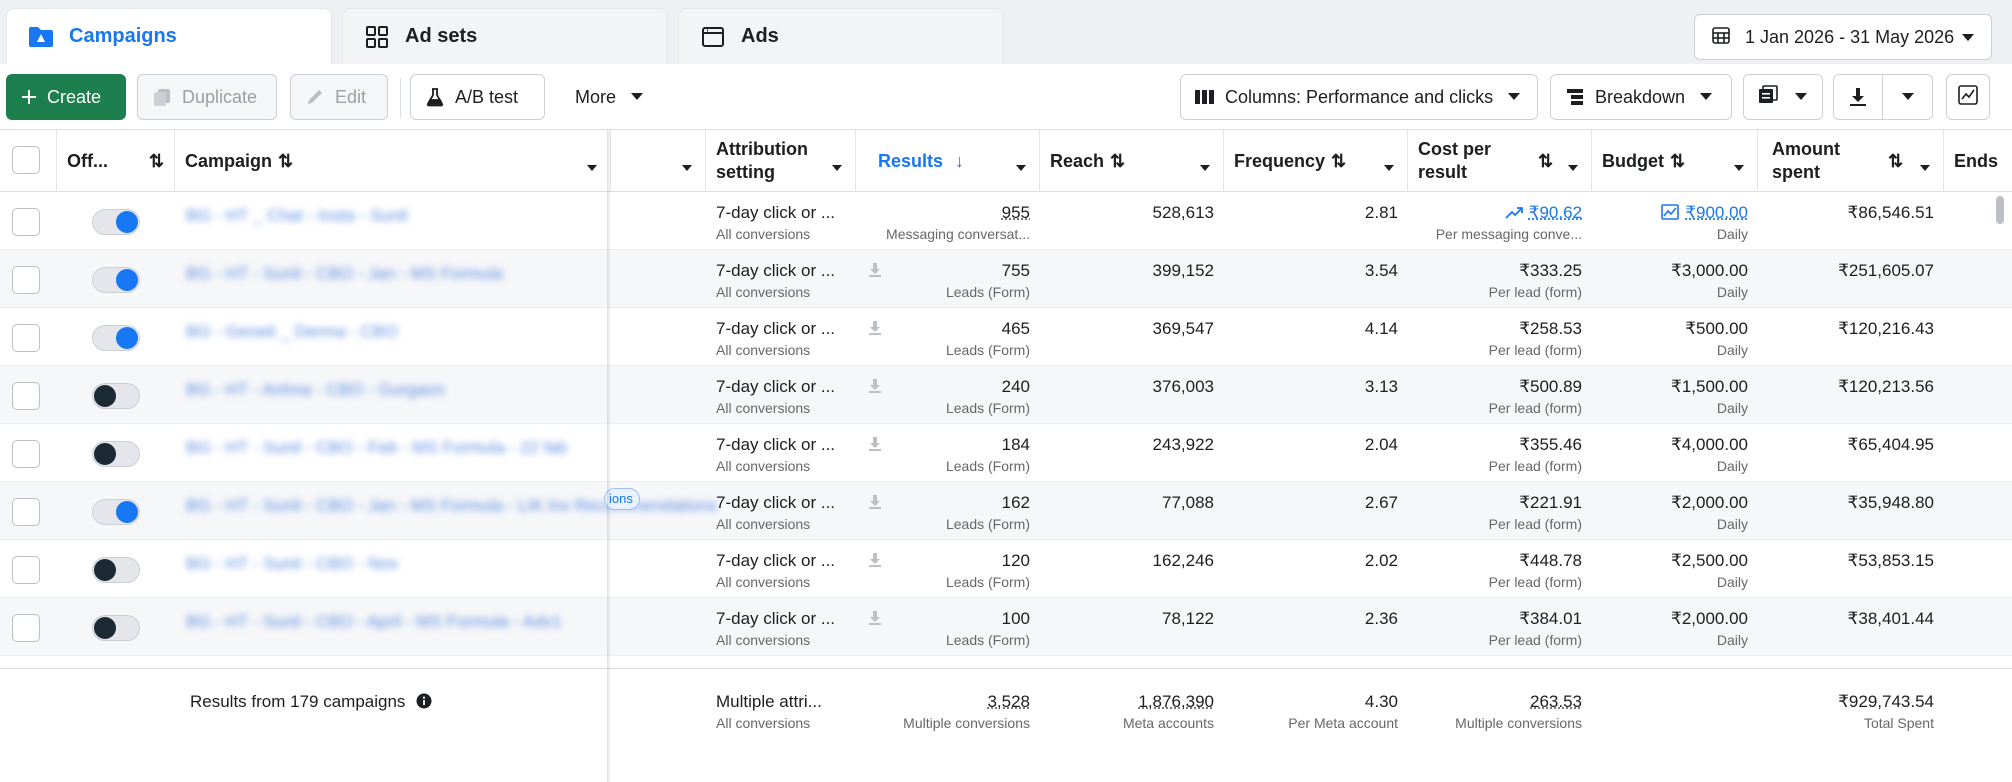 Image resolution: width=2012 pixels, height=782 pixels. I want to click on column-header-ends: Ends, so click(1978, 161).